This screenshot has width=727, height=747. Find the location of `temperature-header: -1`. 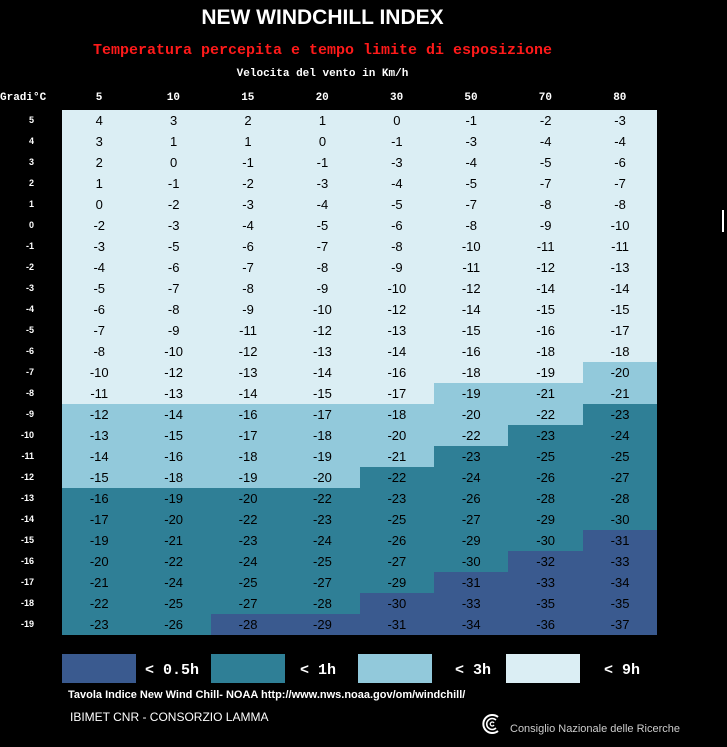

temperature-header: -1 is located at coordinates (29, 246).